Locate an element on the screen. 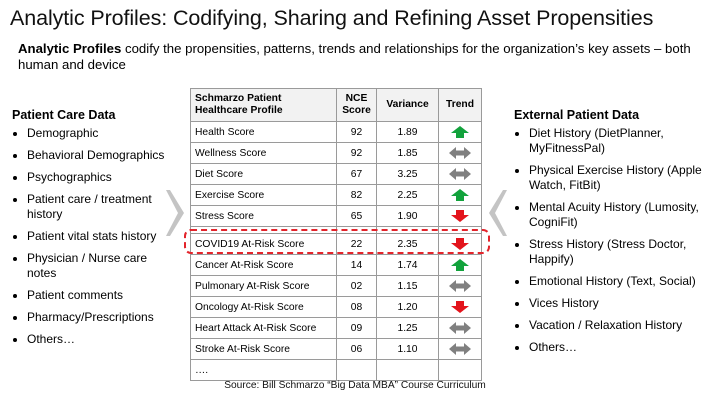 Image resolution: width=710 pixels, height=401 pixels. profile-name-cell: Stress Score is located at coordinates (263, 216).